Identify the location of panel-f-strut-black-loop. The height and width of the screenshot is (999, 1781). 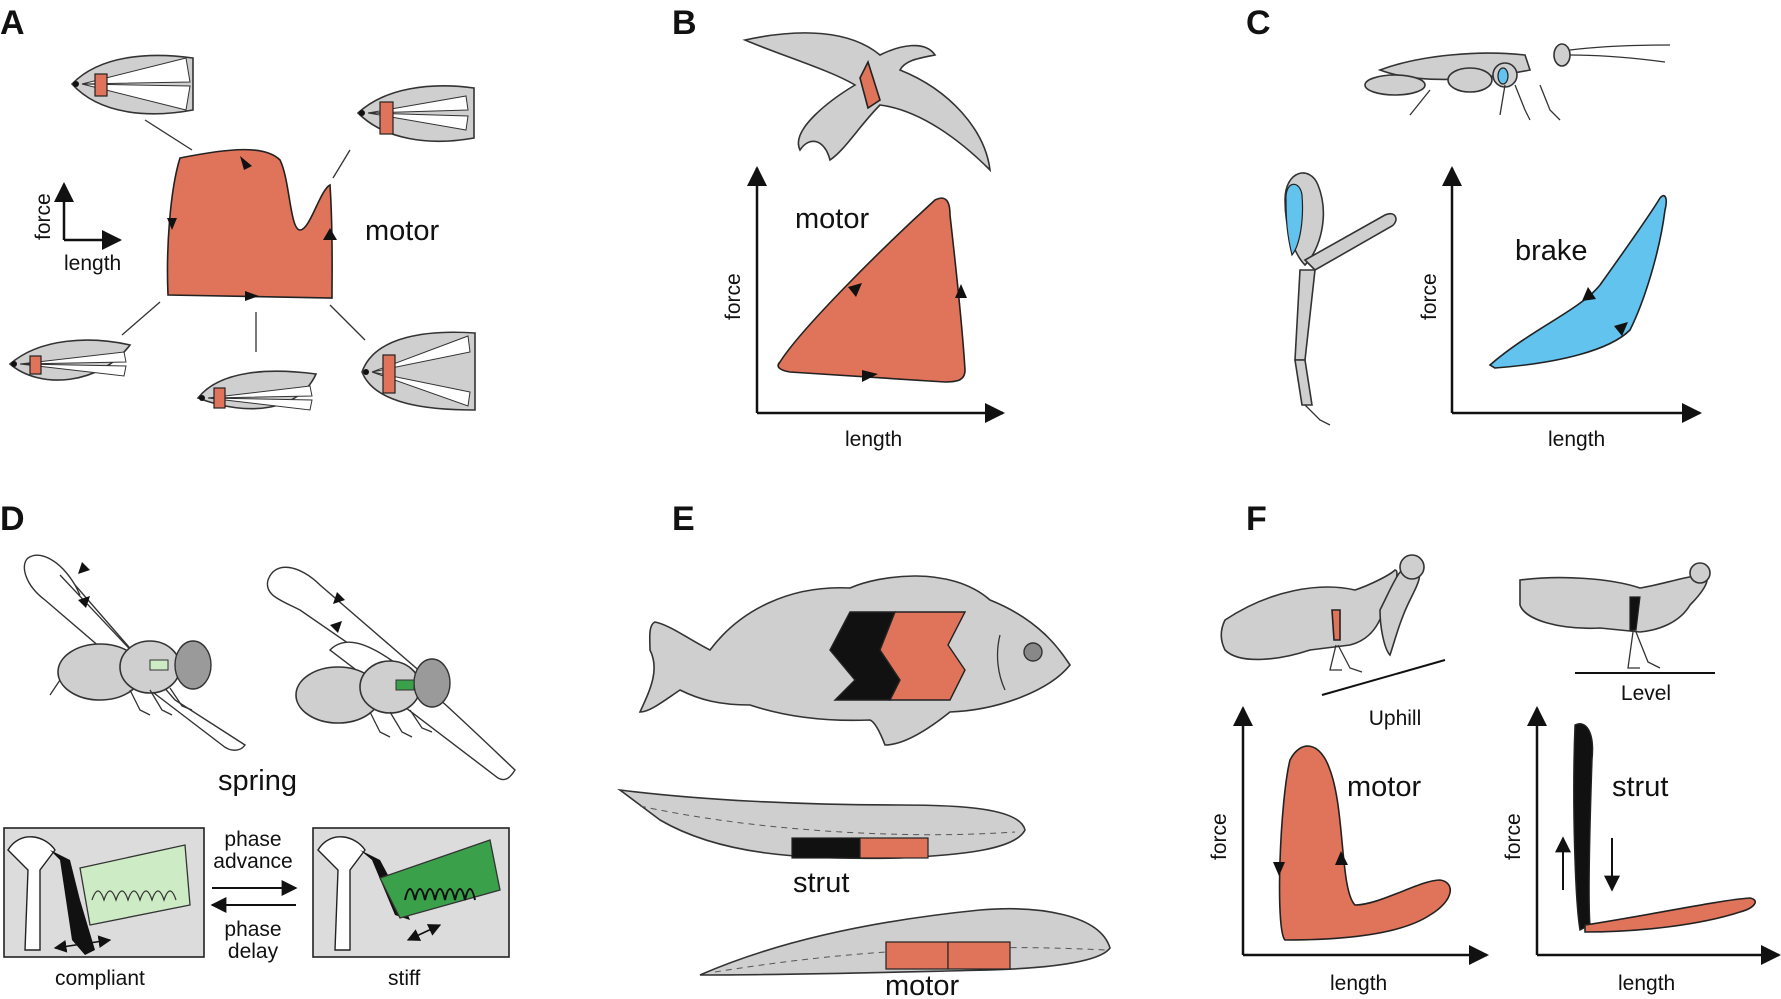
(1583, 827).